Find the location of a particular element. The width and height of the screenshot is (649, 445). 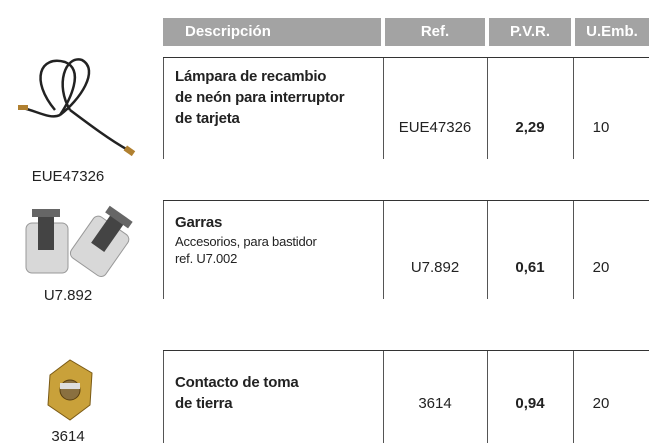

title-line: de neón para interruptor is located at coordinates (260, 97).